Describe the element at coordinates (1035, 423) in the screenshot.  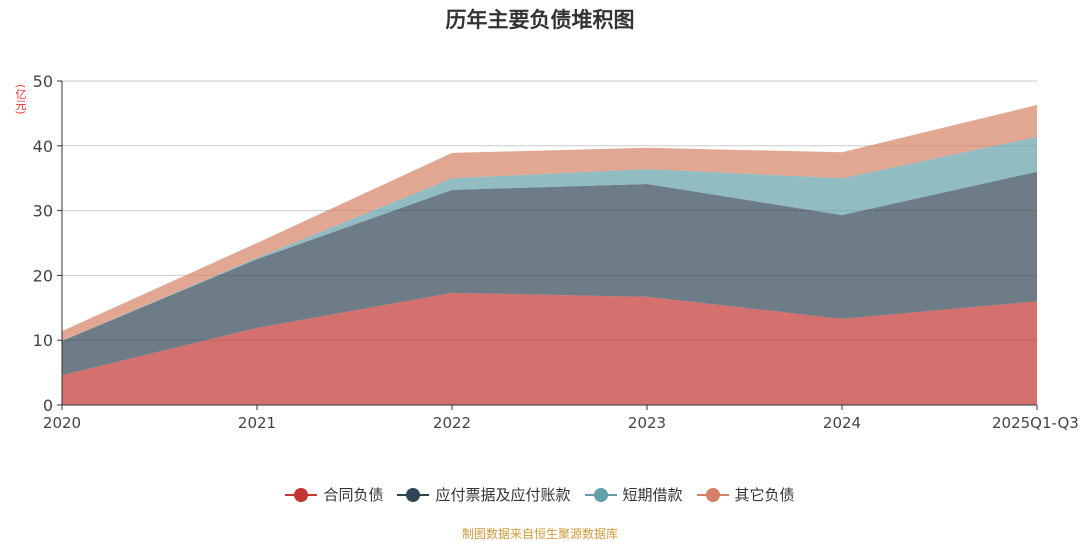
I see `x-tick-label: 2025Q1-Q3` at that location.